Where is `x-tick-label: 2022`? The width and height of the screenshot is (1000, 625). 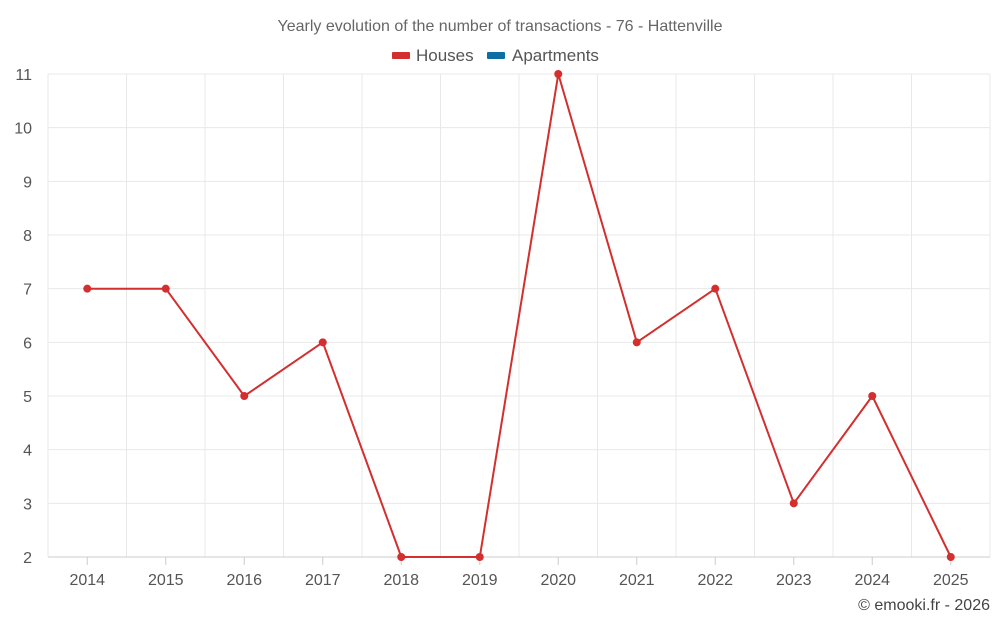 x-tick-label: 2022 is located at coordinates (715, 580).